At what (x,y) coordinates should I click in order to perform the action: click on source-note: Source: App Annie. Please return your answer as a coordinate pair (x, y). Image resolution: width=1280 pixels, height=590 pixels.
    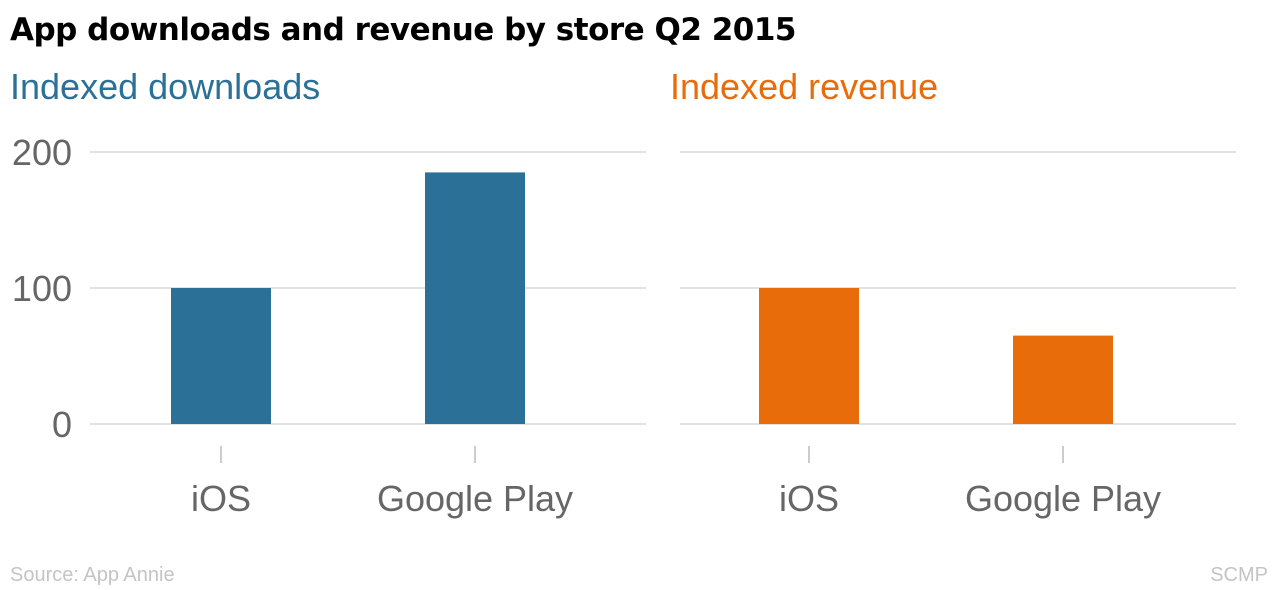
    Looking at the image, I should click on (92, 575).